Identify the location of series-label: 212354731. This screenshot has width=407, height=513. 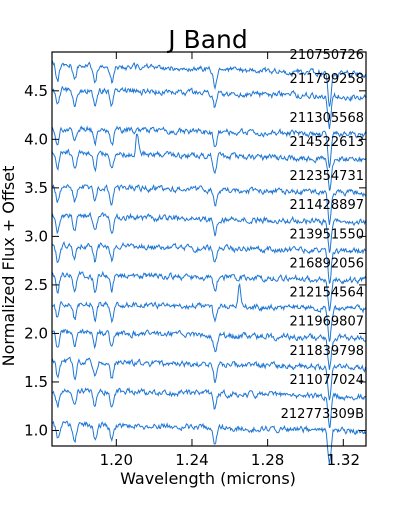
(327, 176).